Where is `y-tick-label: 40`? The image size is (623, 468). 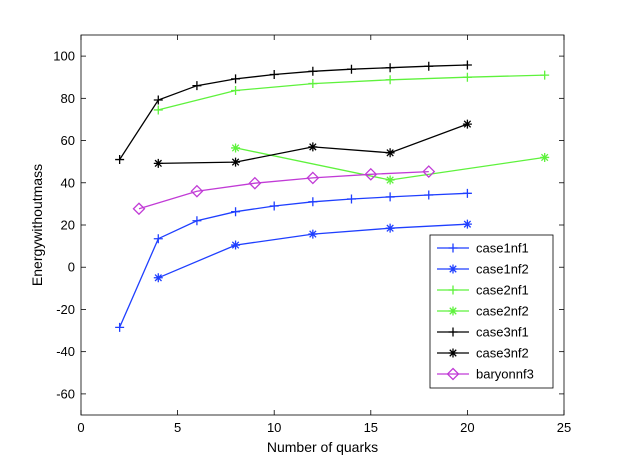 y-tick-label: 40 is located at coordinates (68, 182).